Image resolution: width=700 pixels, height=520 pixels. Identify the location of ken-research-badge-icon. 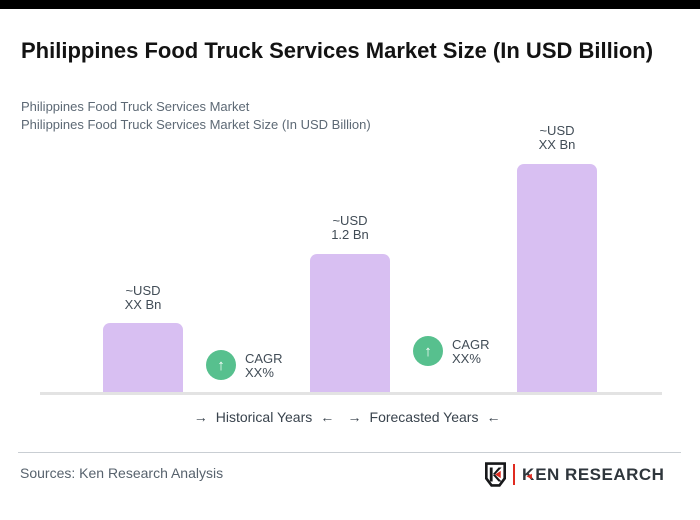
(495, 474).